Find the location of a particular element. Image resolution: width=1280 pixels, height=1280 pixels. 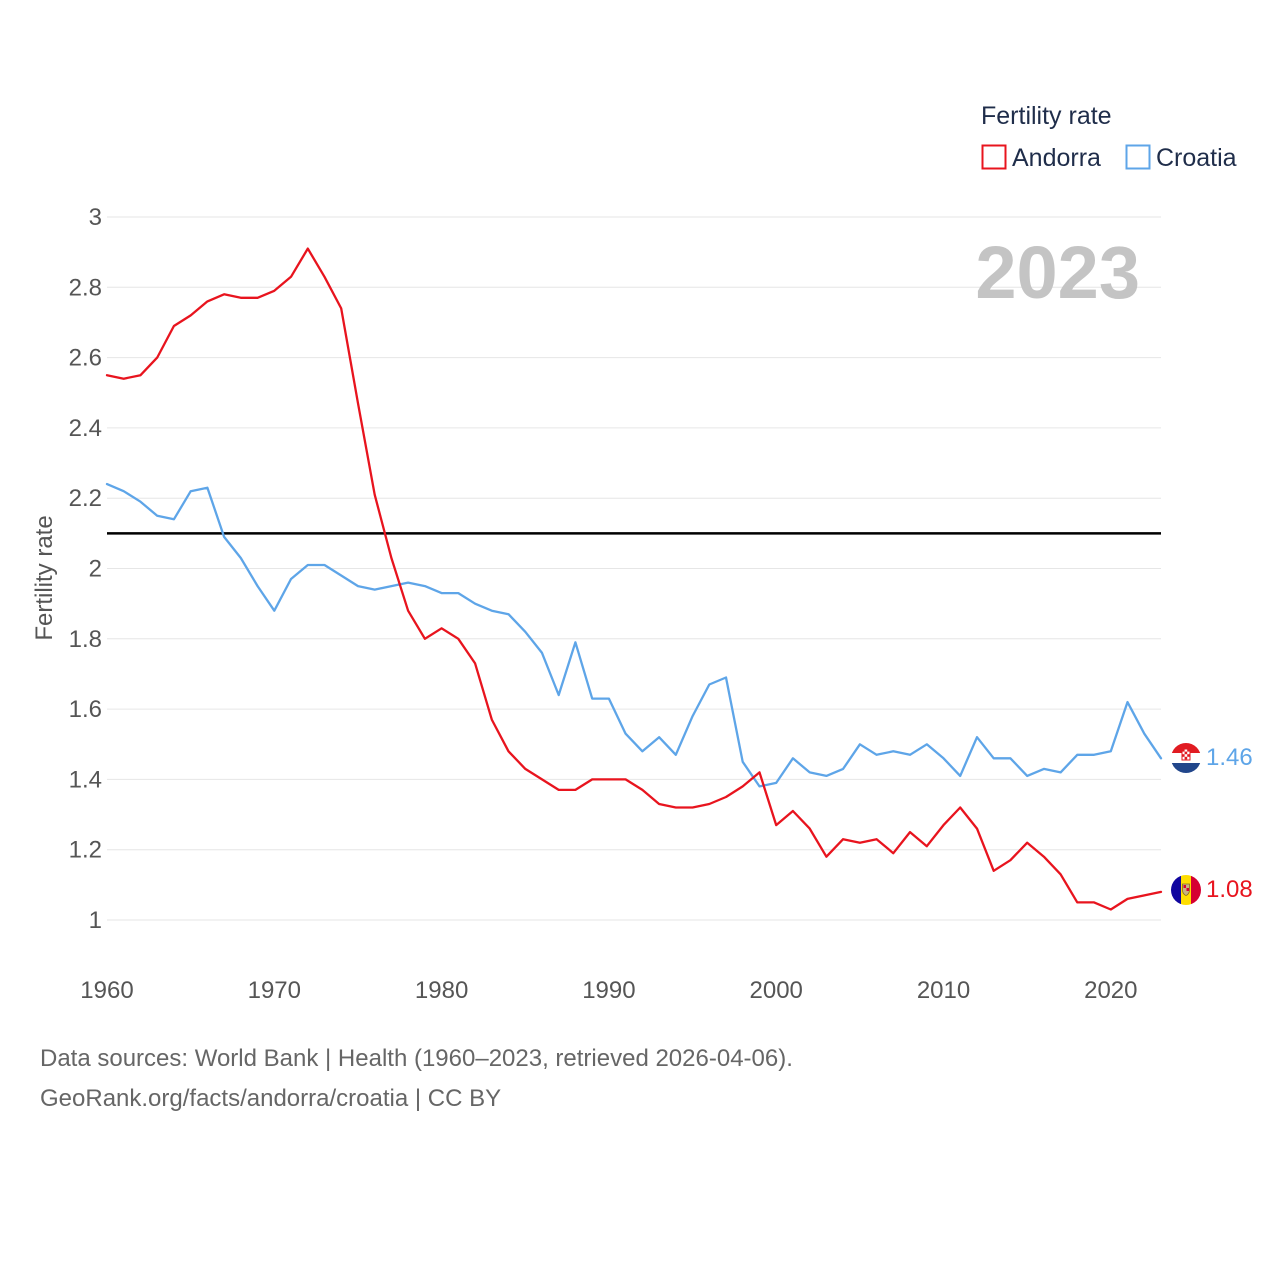

legend-swatch-croatia is located at coordinates (1138, 157).